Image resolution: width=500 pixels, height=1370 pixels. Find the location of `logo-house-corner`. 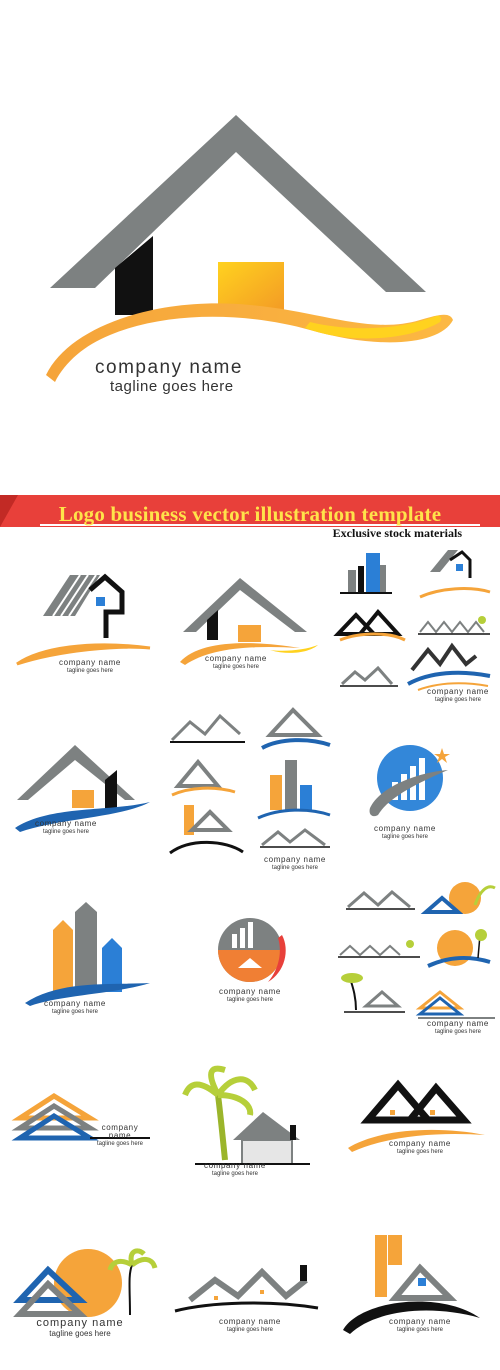

logo-house-corner is located at coordinates (455, 574).